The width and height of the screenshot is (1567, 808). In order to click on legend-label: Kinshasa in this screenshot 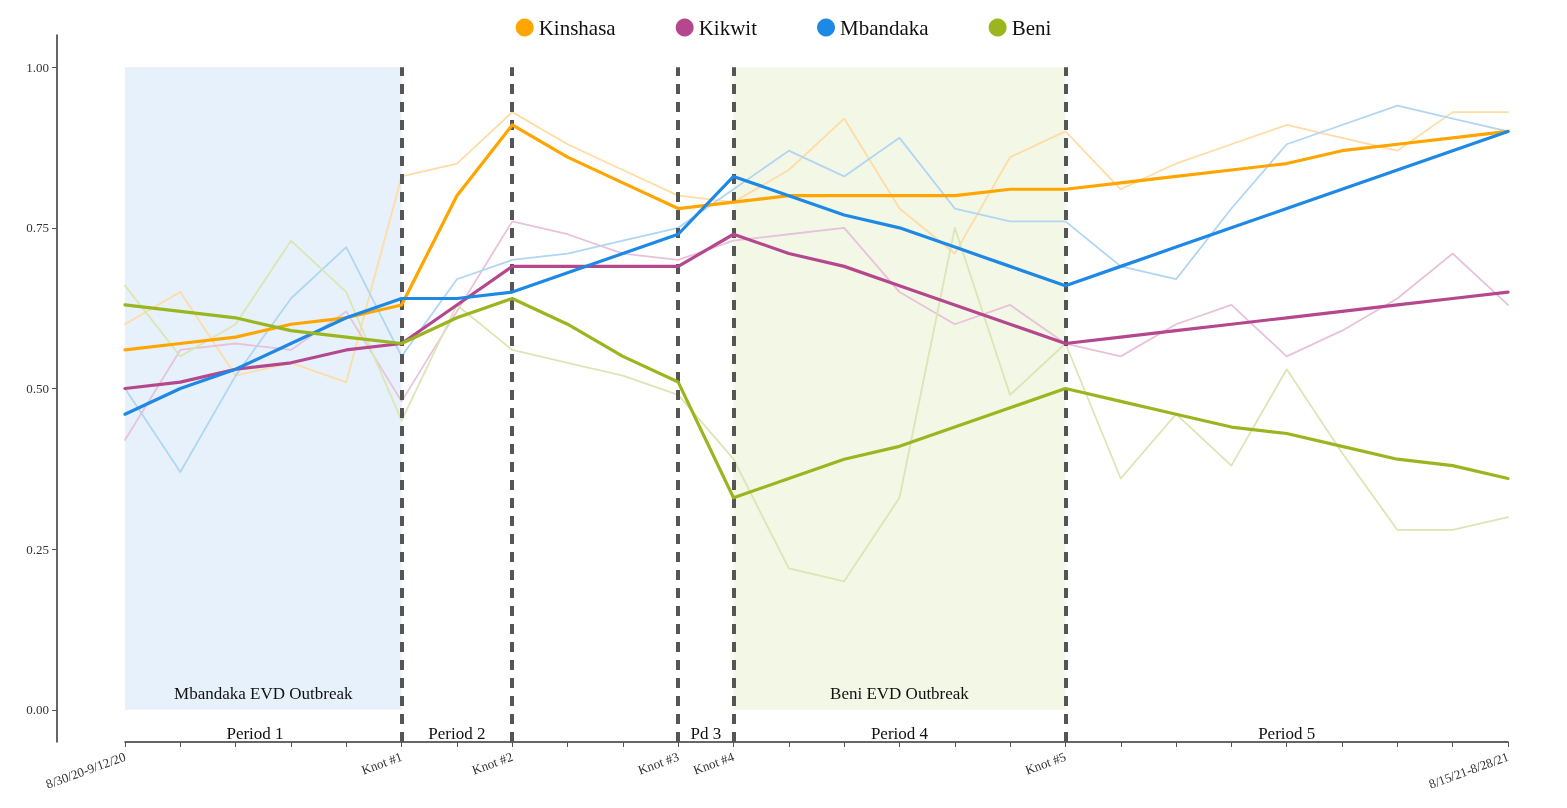, I will do `click(577, 27)`.